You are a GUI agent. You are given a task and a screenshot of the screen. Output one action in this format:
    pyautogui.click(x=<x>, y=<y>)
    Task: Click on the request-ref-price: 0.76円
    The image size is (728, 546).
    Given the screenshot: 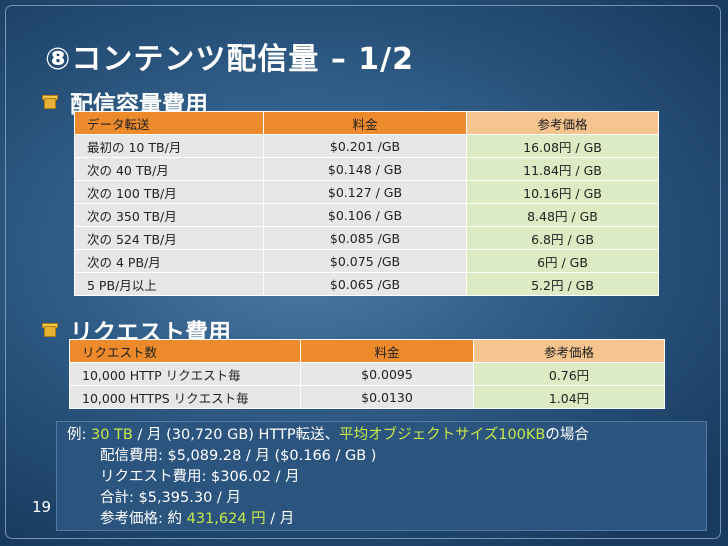 What is the action you would take?
    pyautogui.click(x=569, y=374)
    